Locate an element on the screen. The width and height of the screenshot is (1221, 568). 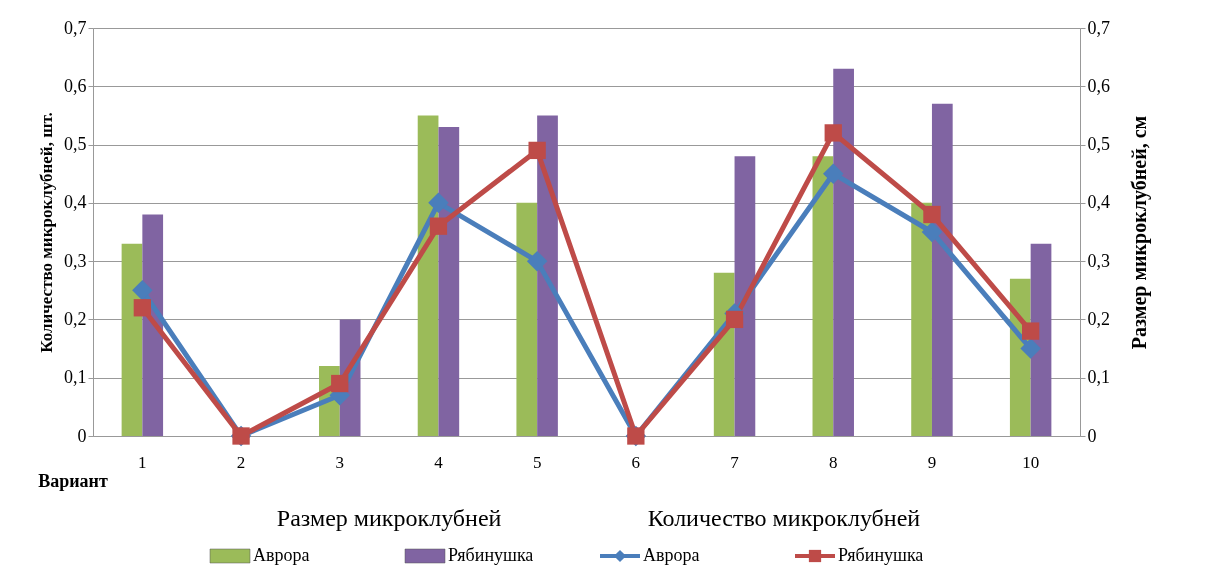
y2-tick-label: 0 is located at coordinates (1092, 435).